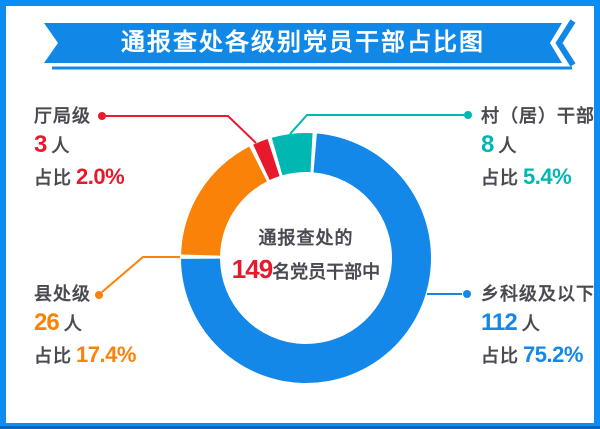 The width and height of the screenshot is (600, 429). I want to click on callout-xiang-ke-ji: 乡科级及以下 112 人 占比 75.2%, so click(538, 325).